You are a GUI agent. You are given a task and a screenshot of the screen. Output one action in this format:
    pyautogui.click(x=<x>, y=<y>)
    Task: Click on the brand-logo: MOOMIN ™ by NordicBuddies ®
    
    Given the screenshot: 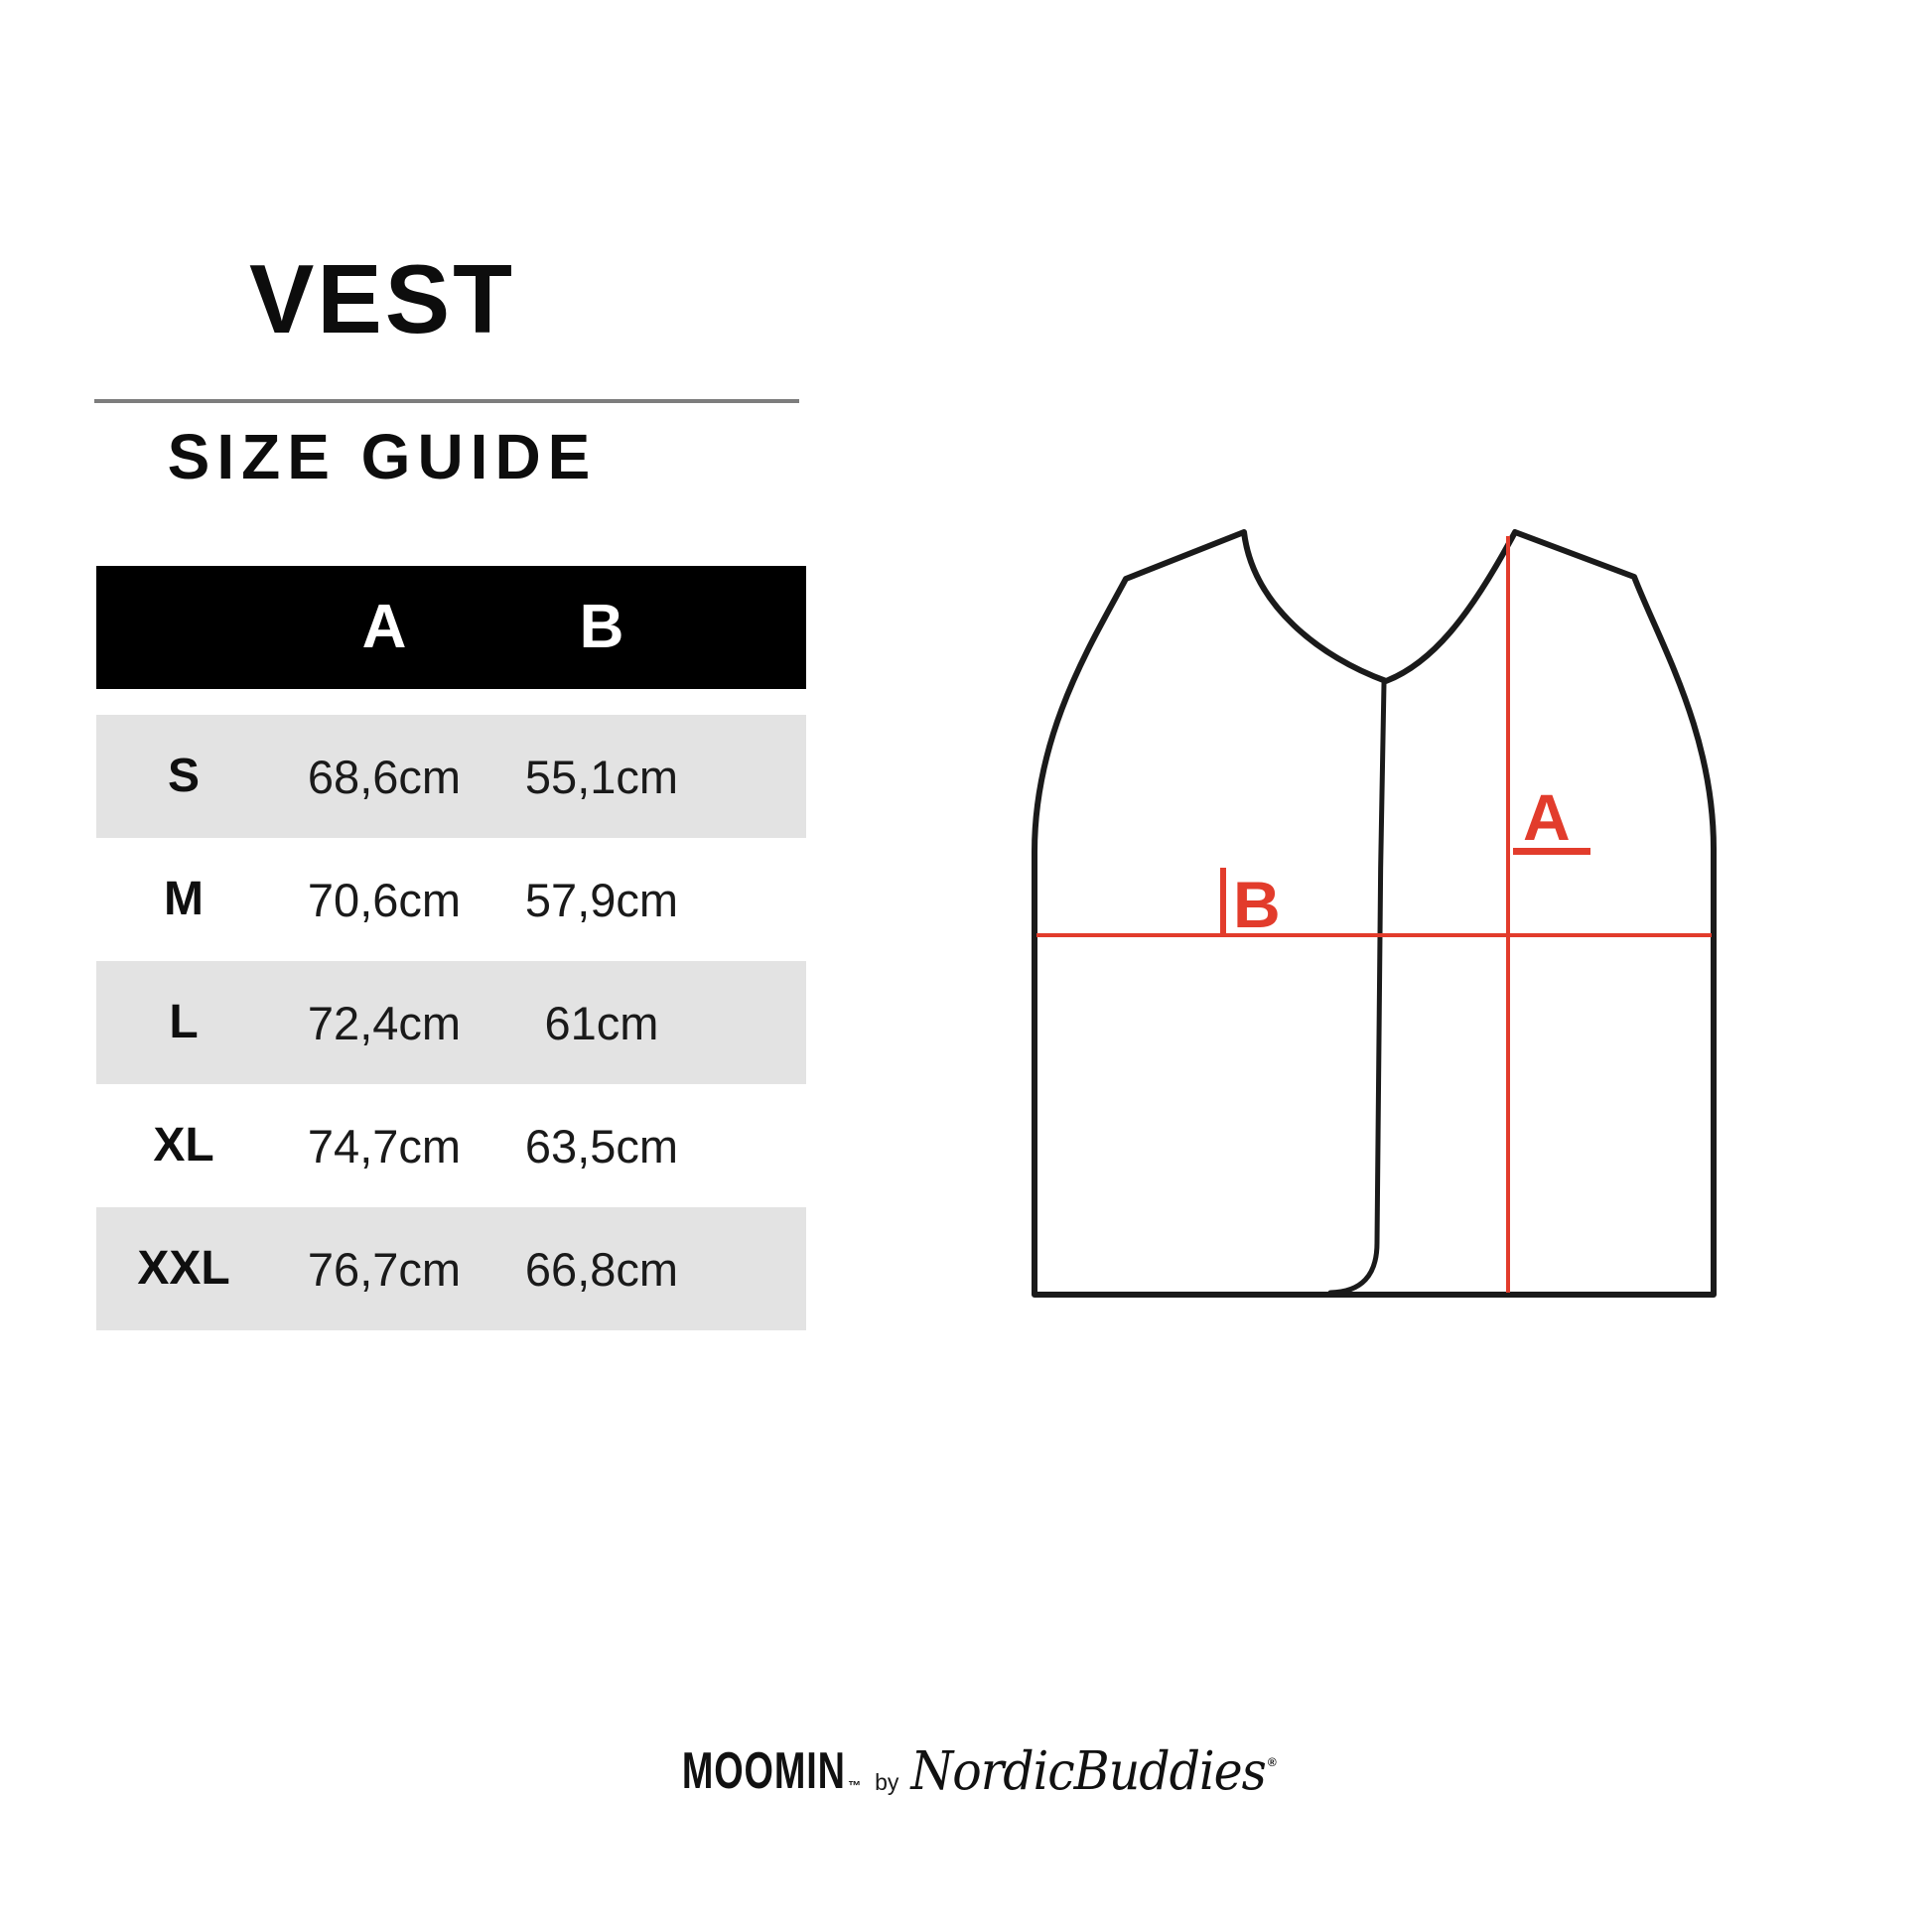 What is the action you would take?
    pyautogui.click(x=966, y=1771)
    